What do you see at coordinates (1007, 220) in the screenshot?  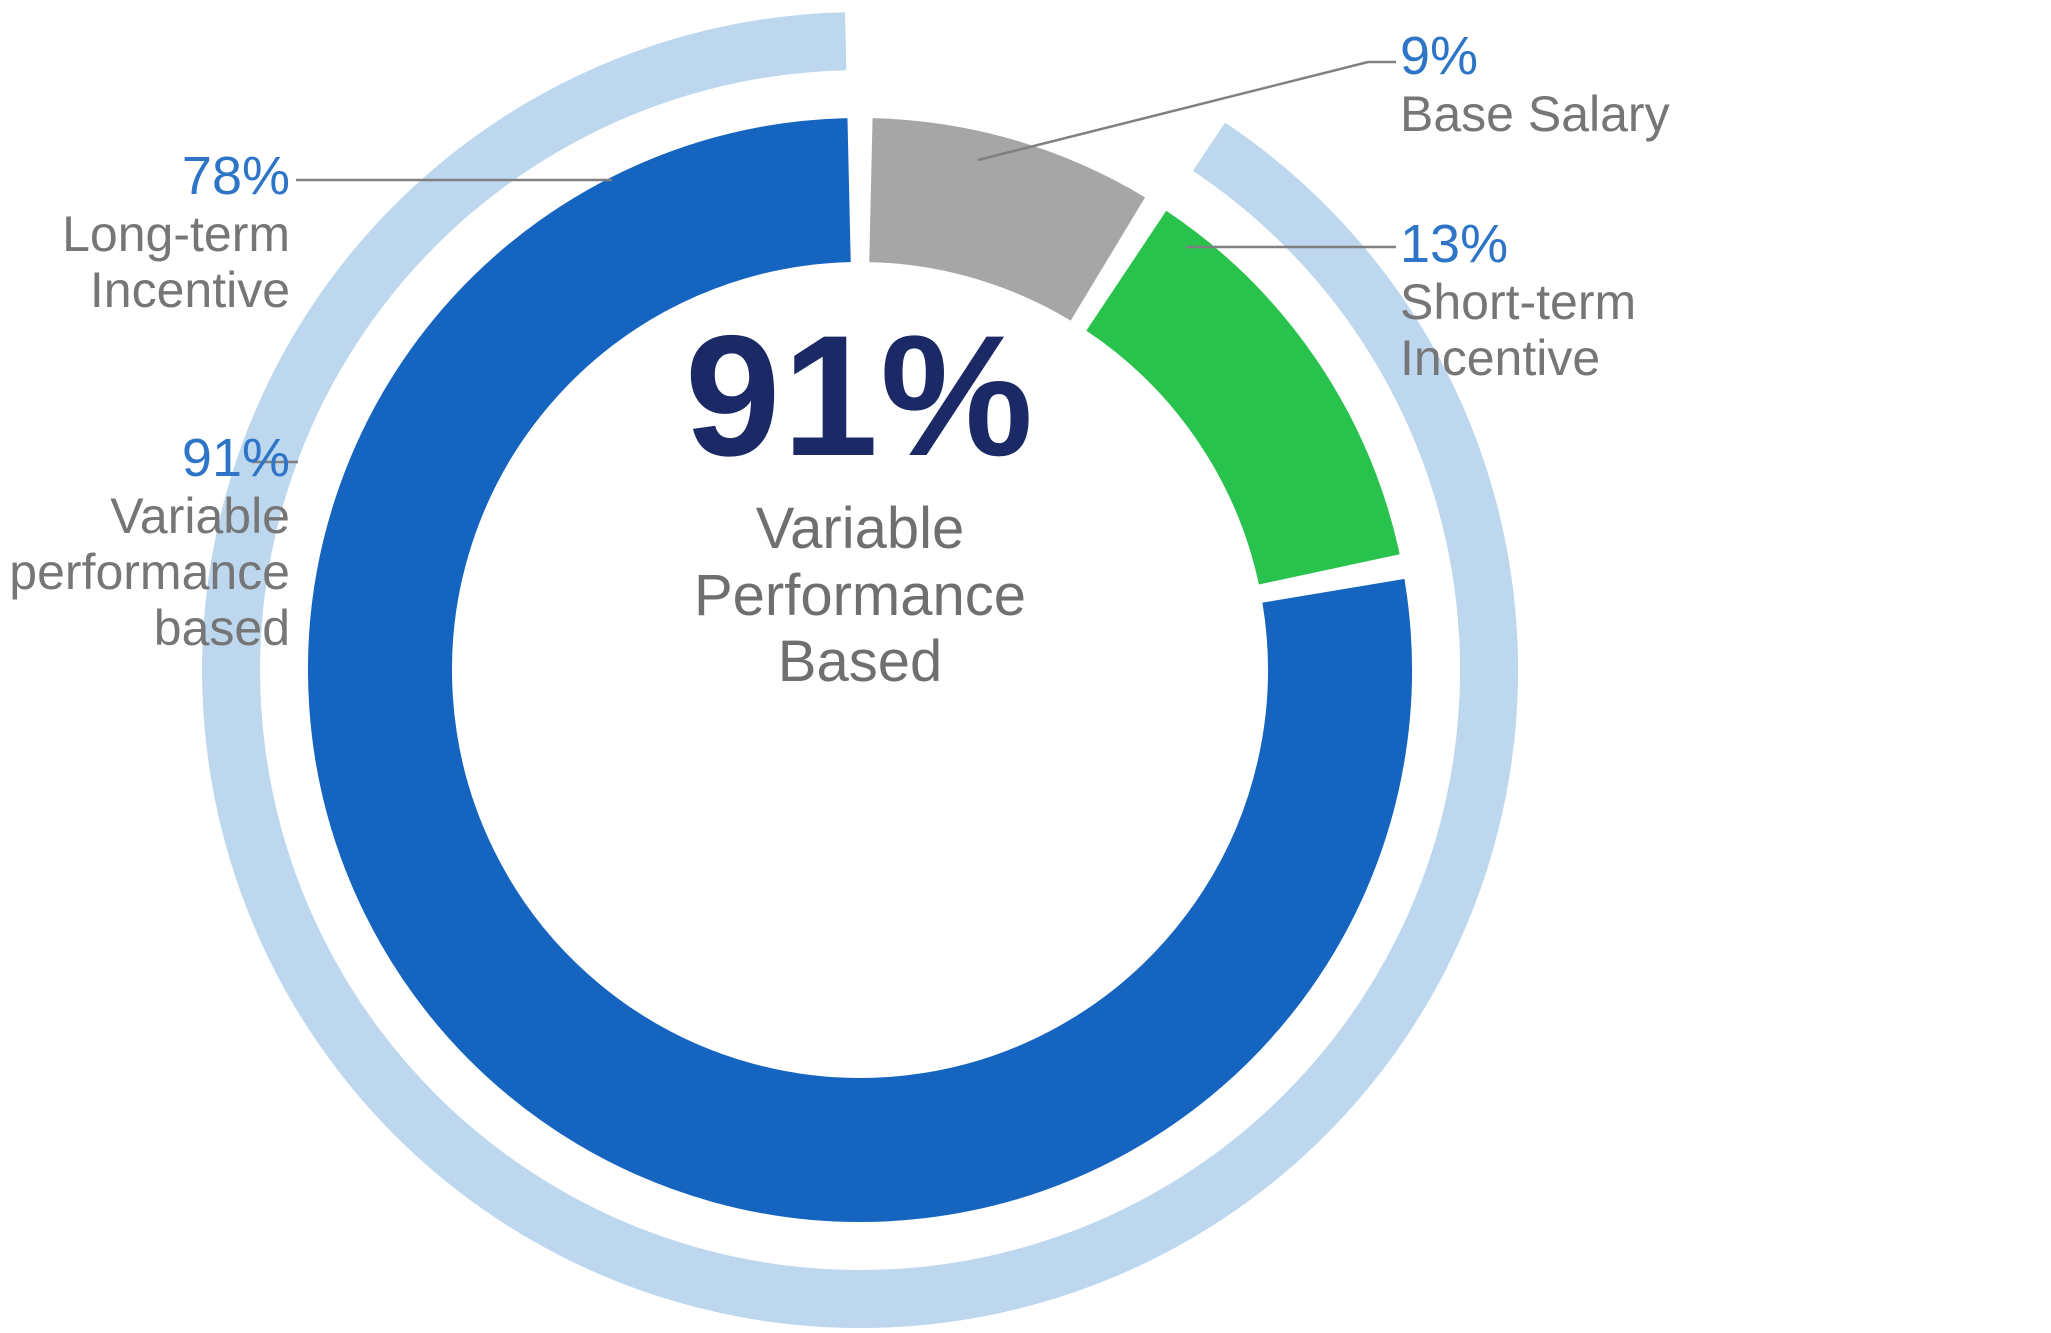 I see `segment-base-salary` at bounding box center [1007, 220].